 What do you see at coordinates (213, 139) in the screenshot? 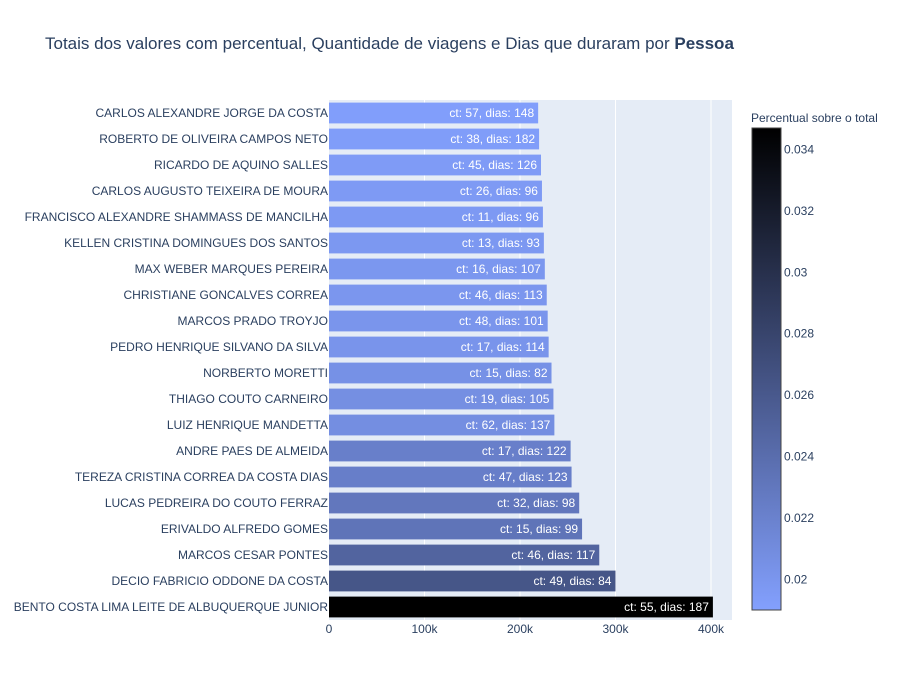
I see `y-tick-label: ROBERTO DE OLIVEIRA CAMPOS NETO` at bounding box center [213, 139].